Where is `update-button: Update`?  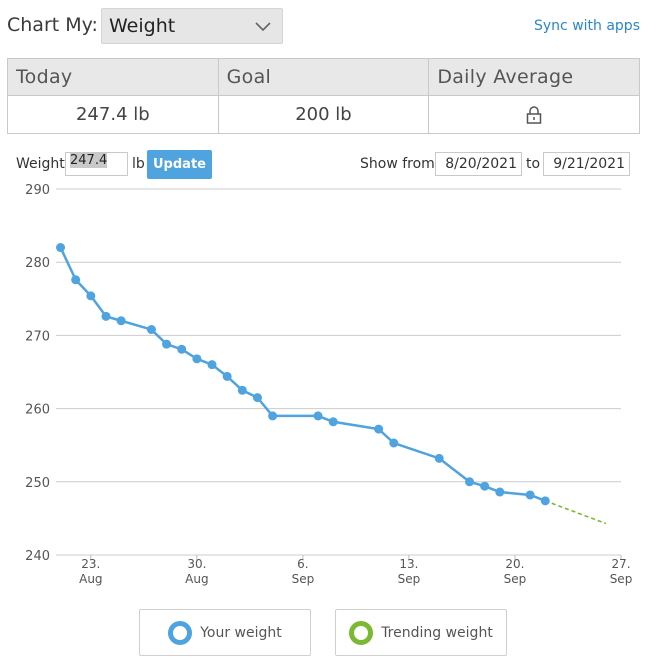
update-button: Update is located at coordinates (179, 164).